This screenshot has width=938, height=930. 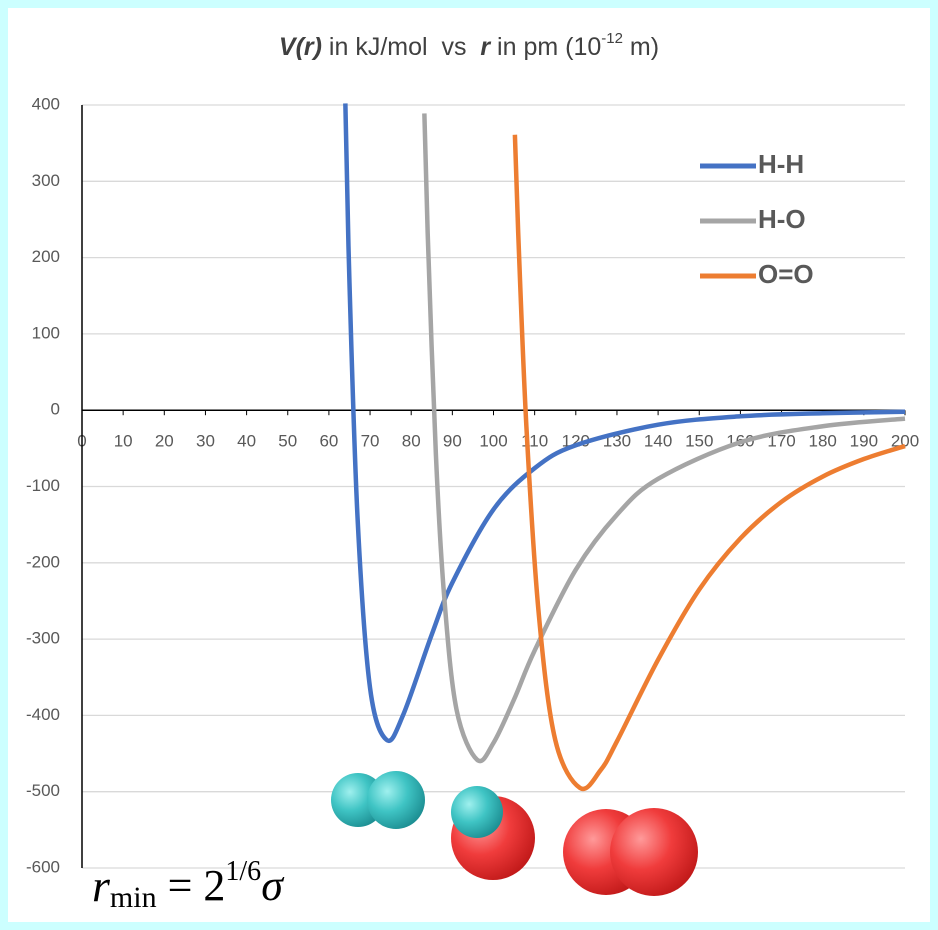 I want to click on chart-title: V(r) in kJ/mol vs r in pm (10-12 m), so click(x=469, y=45).